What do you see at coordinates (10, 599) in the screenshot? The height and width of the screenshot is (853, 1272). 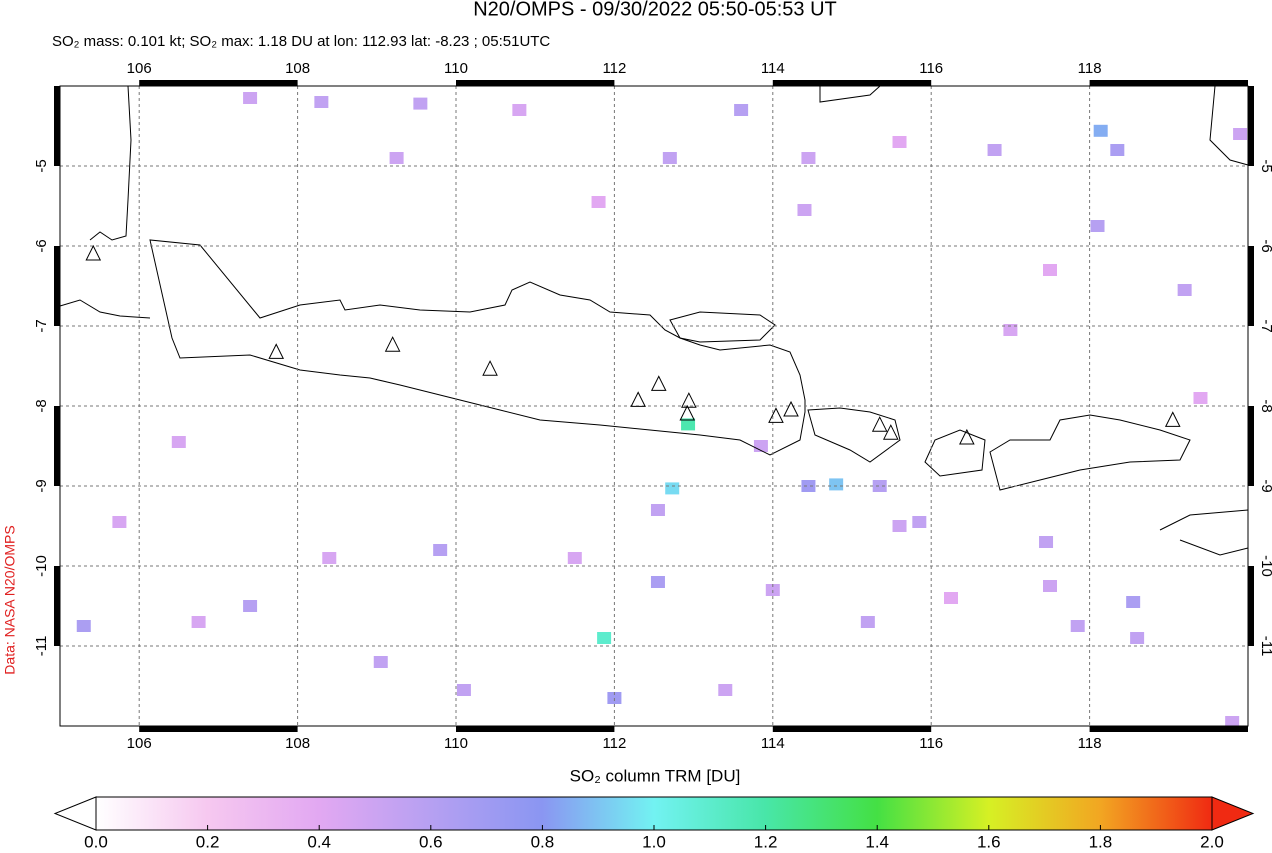 I see `credit: Data: NASA N20/OMPS` at bounding box center [10, 599].